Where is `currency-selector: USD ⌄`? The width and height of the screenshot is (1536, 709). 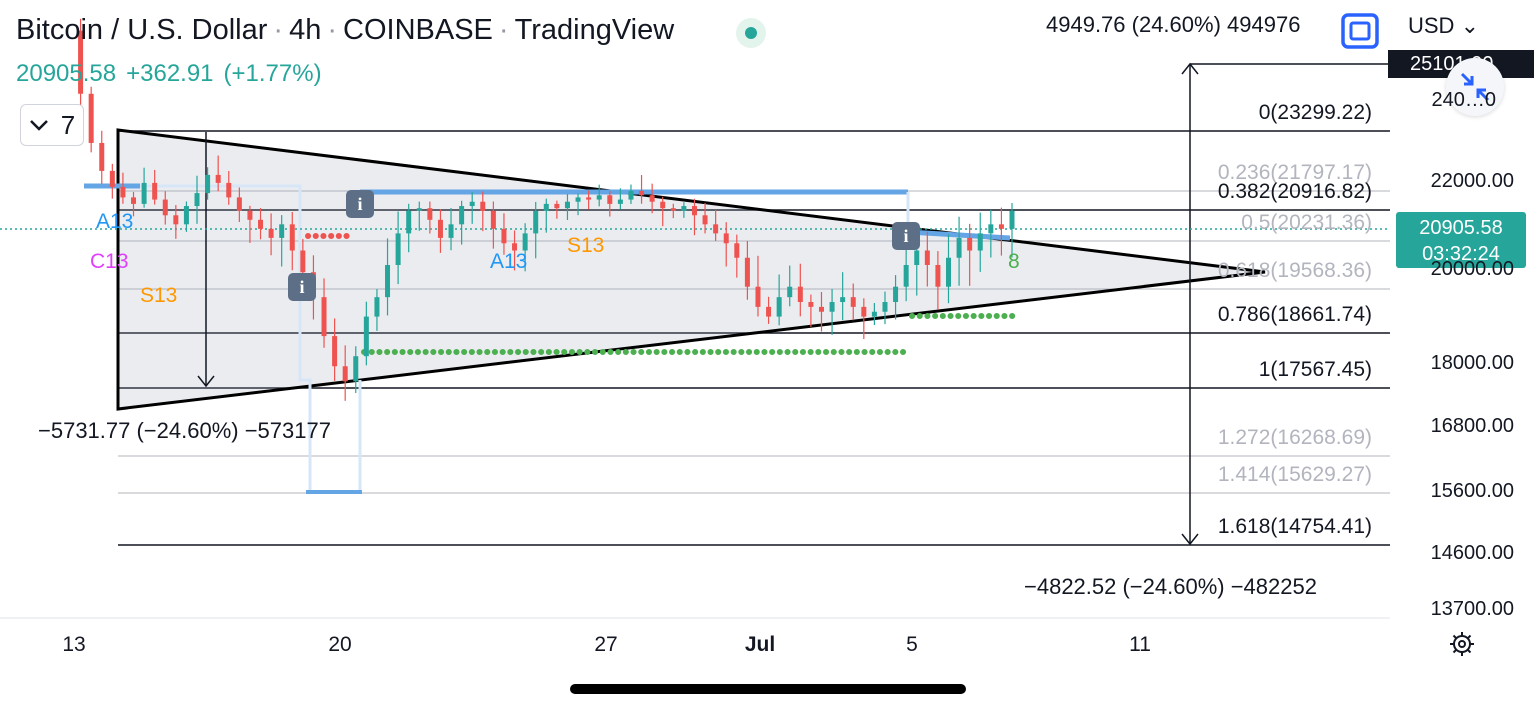
currency-selector: USD ⌄ is located at coordinates (1443, 26).